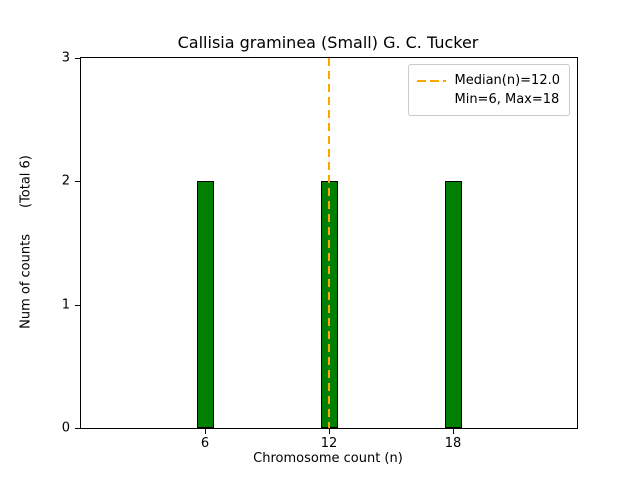 Image resolution: width=640 pixels, height=480 pixels. I want to click on legend-empty-handle, so click(431, 100).